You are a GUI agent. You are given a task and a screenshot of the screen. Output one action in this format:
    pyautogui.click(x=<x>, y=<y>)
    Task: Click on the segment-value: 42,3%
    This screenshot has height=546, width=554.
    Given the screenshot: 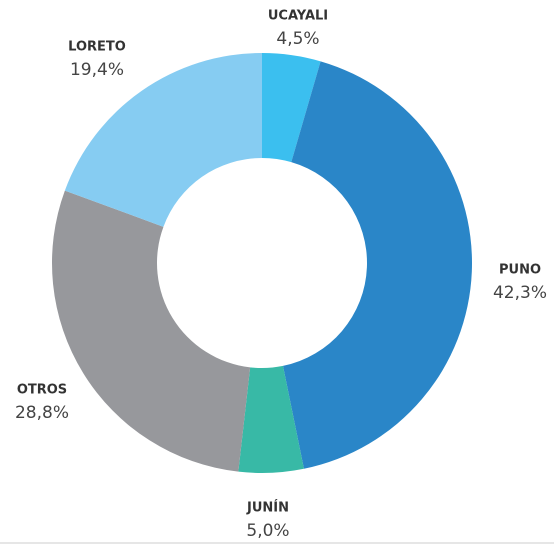 What is the action you would take?
    pyautogui.click(x=520, y=293)
    